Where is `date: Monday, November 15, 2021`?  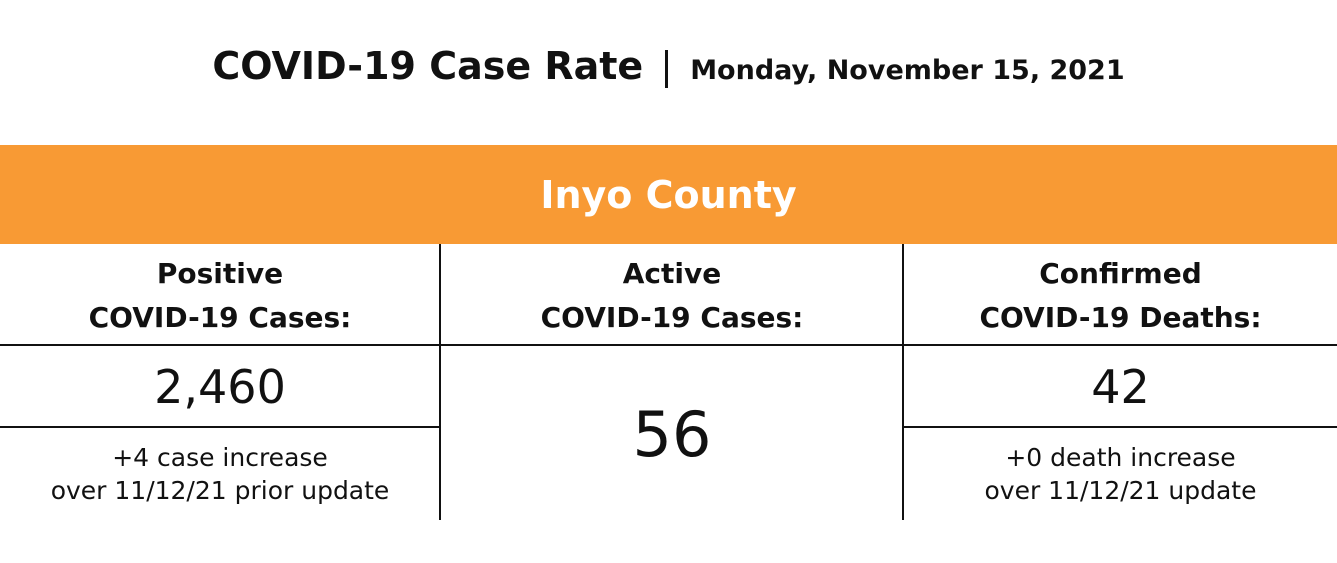 date: Monday, November 15, 2021 is located at coordinates (907, 70).